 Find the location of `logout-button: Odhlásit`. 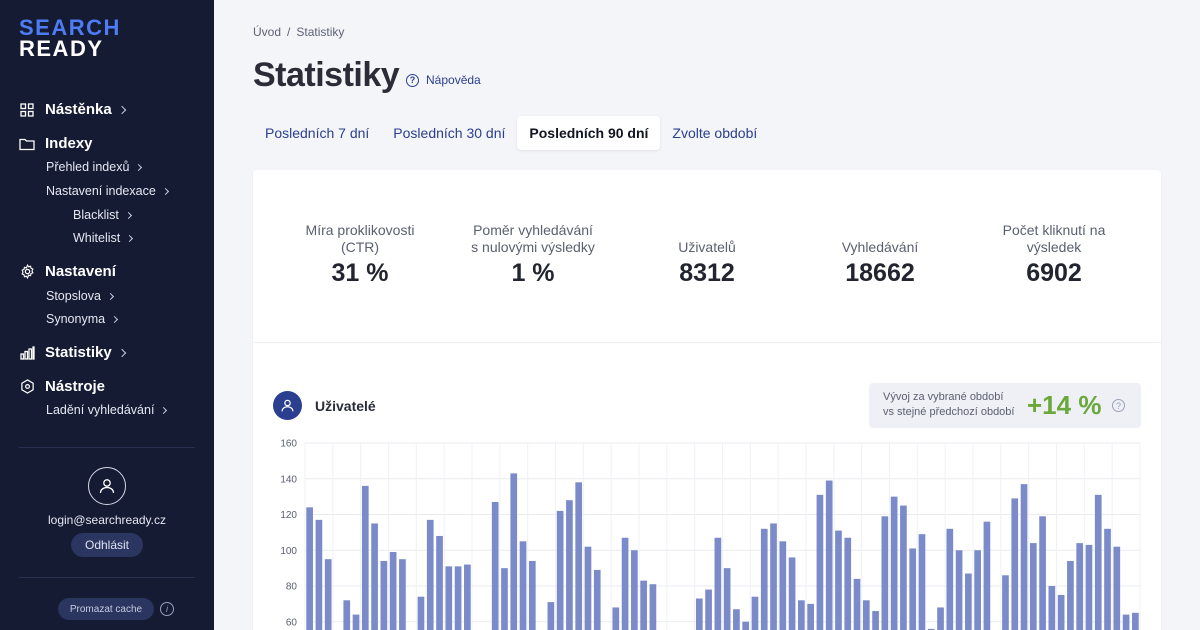

logout-button: Odhlásit is located at coordinates (107, 545).